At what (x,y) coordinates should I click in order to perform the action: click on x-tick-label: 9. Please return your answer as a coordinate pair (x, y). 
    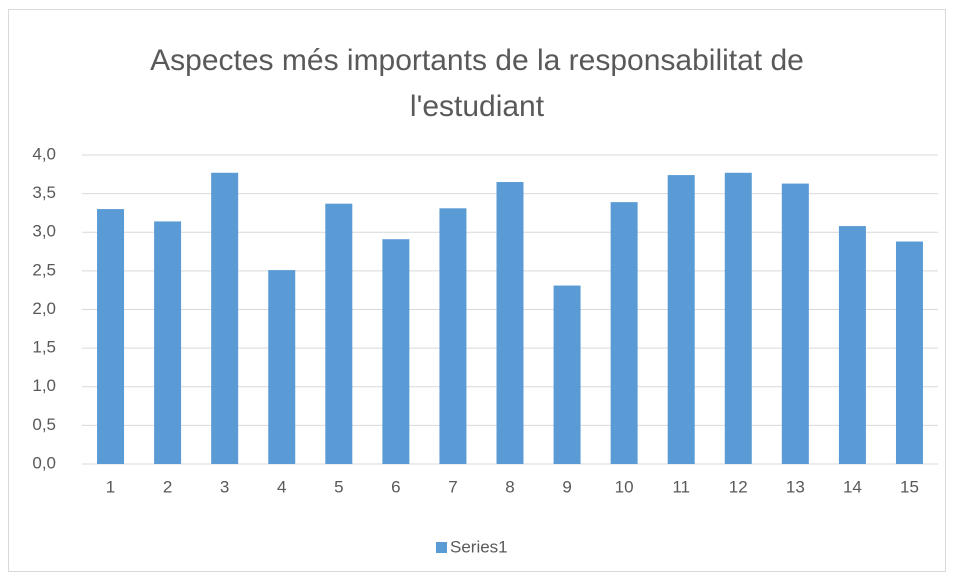
    Looking at the image, I should click on (566, 486).